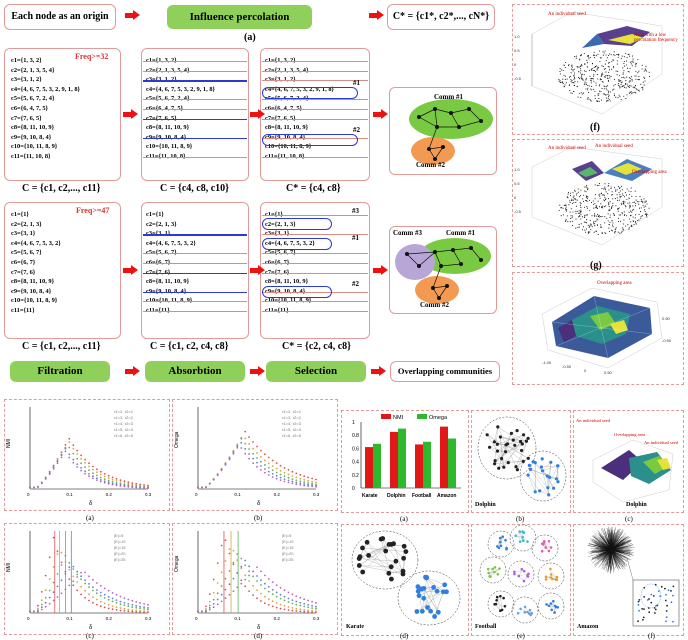 The width and height of the screenshot is (688, 640). What do you see at coordinates (109, 618) in the screenshot?
I see `x-tick: 0.2` at bounding box center [109, 618].